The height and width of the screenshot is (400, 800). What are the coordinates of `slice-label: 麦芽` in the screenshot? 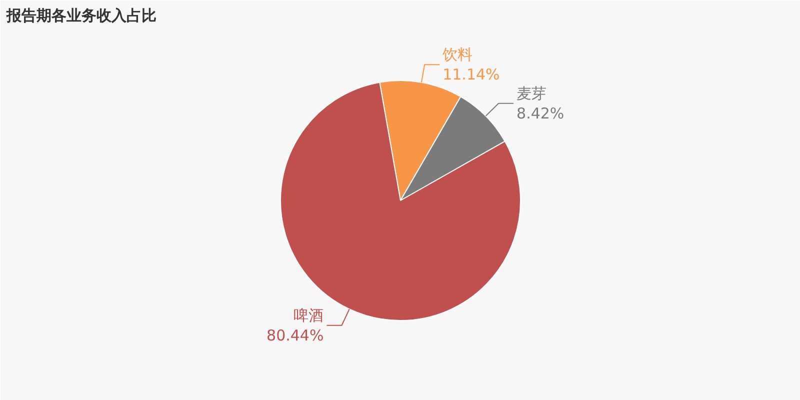 It's located at (531, 93).